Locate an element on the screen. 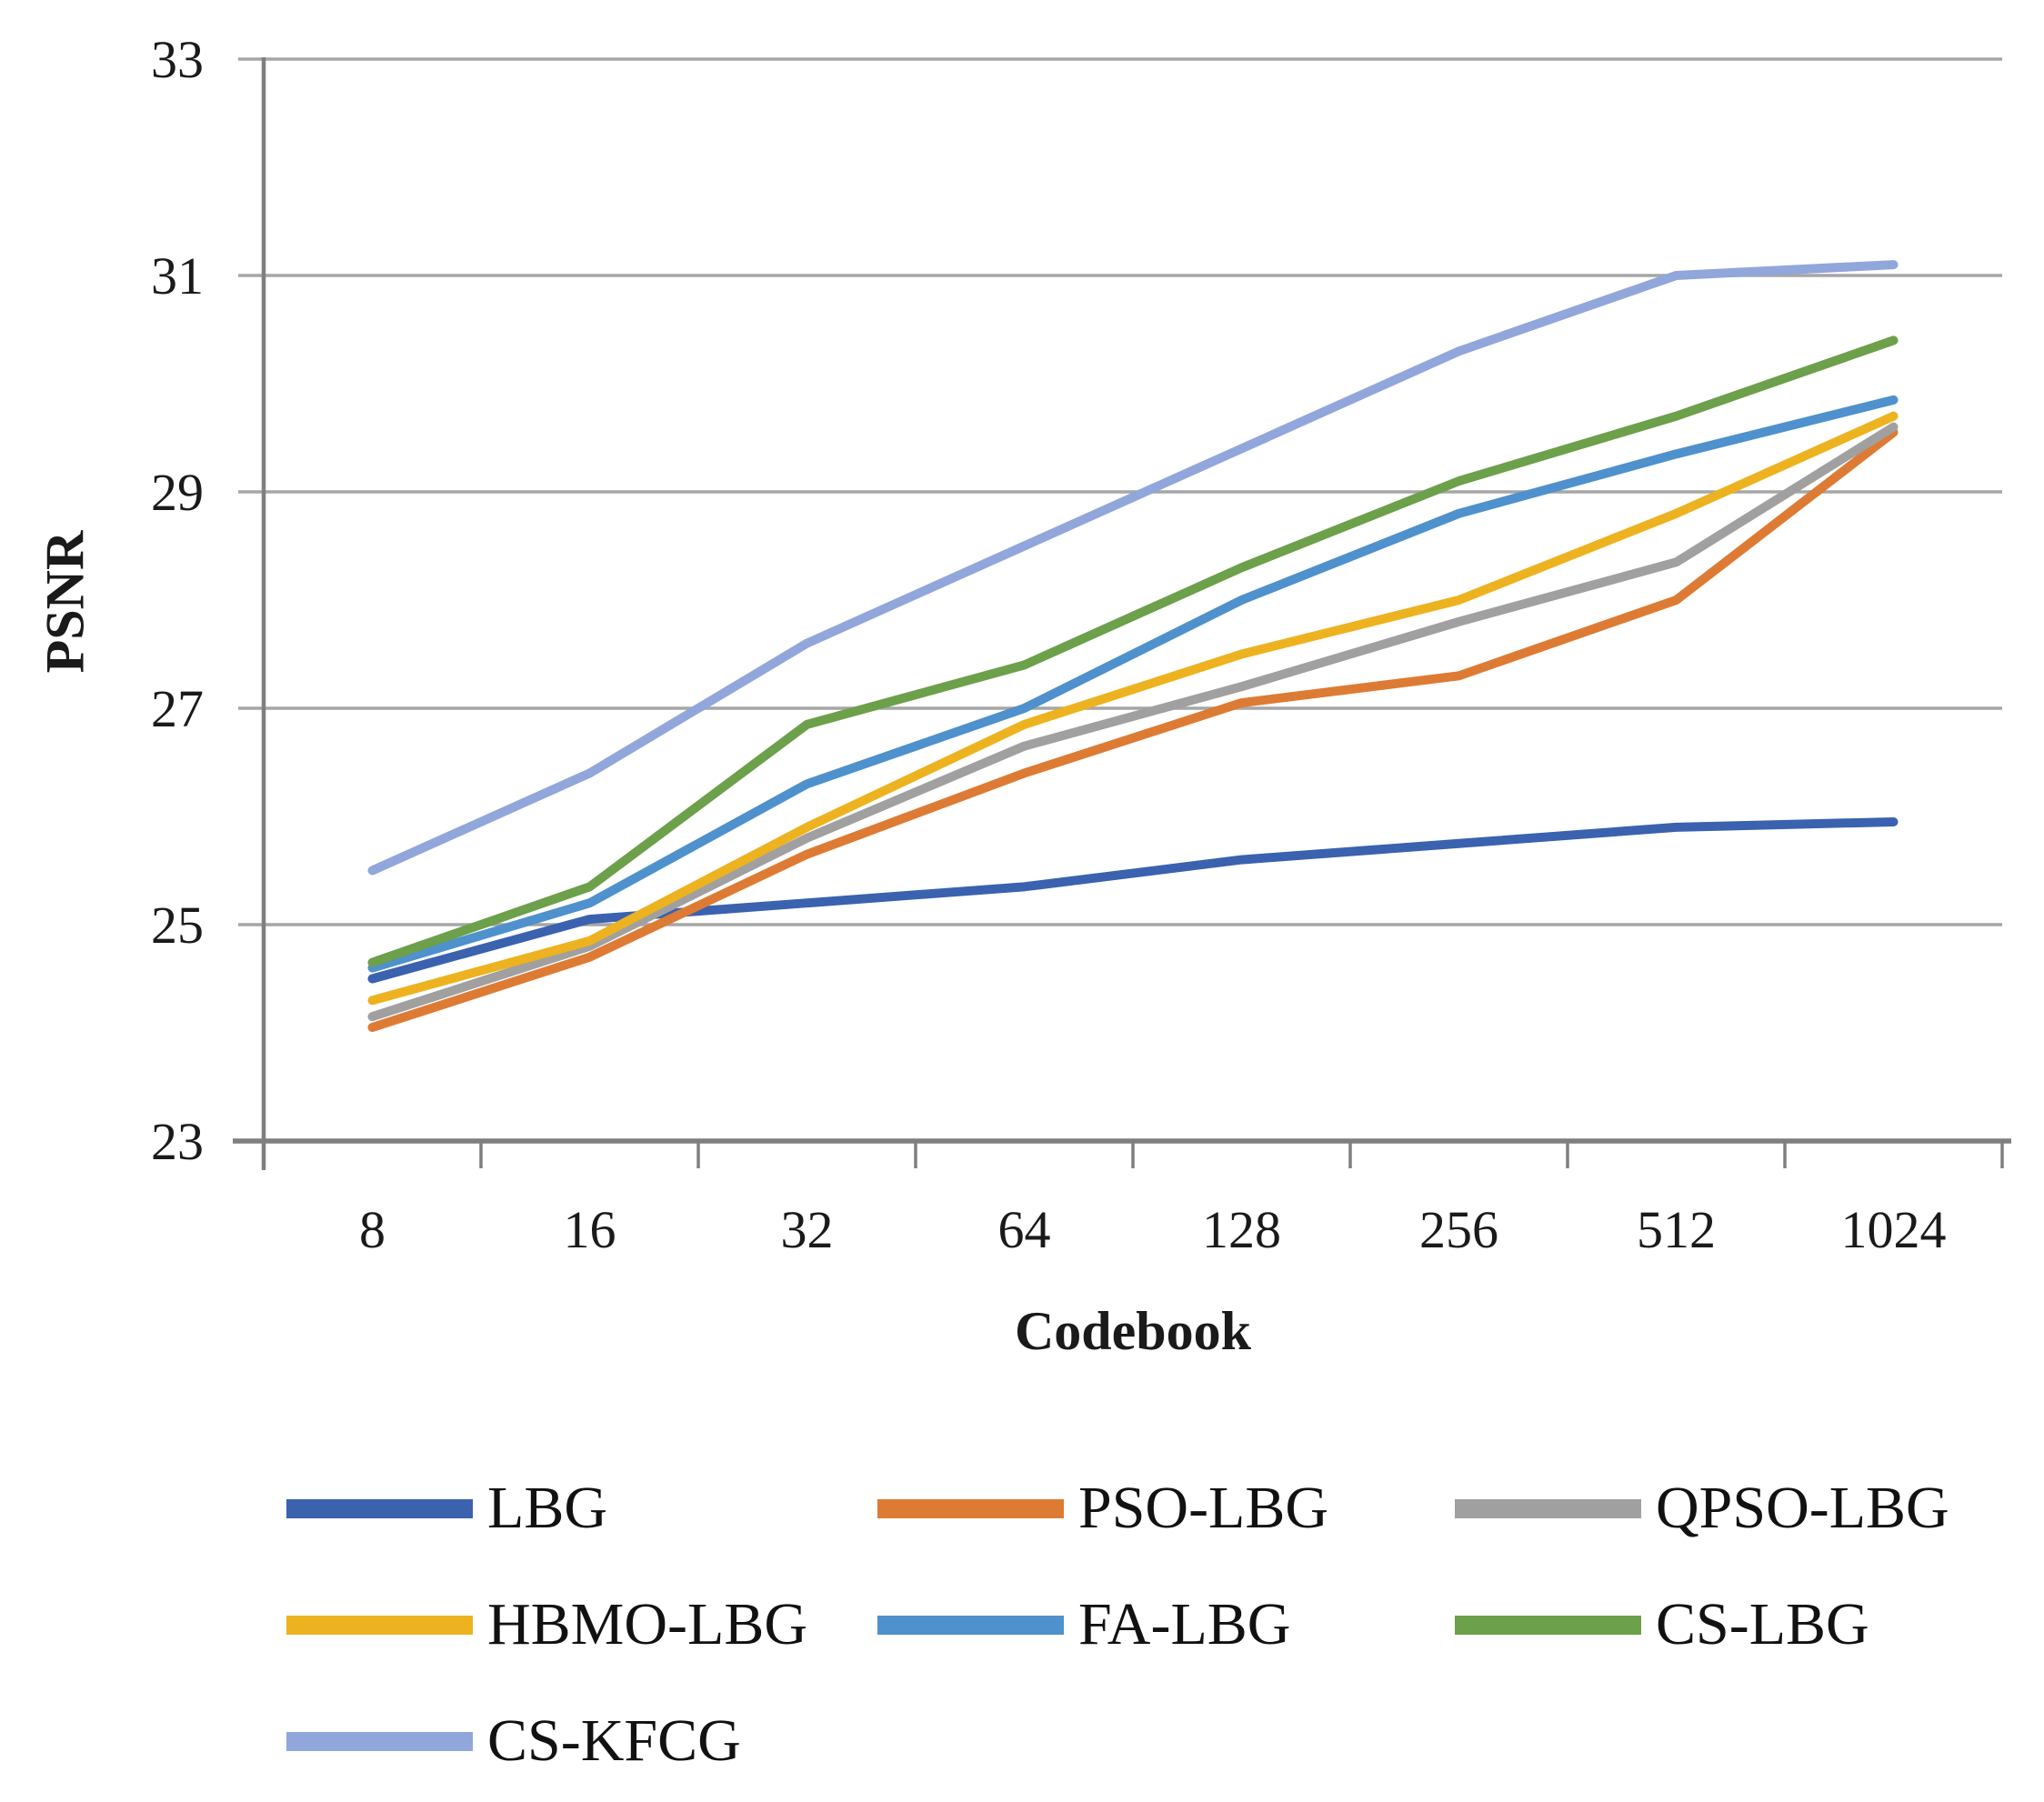  y-tick-label: 25 is located at coordinates (178, 926).